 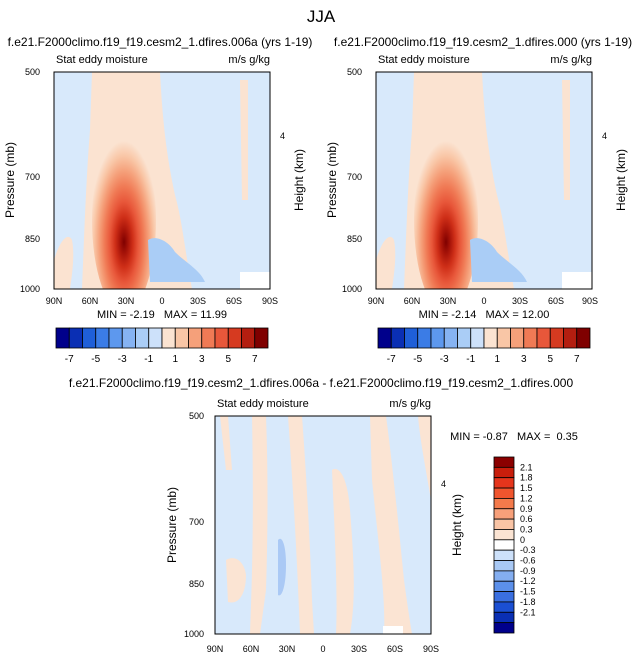 What do you see at coordinates (162, 180) in the screenshot?
I see `panel-a-plot-area` at bounding box center [162, 180].